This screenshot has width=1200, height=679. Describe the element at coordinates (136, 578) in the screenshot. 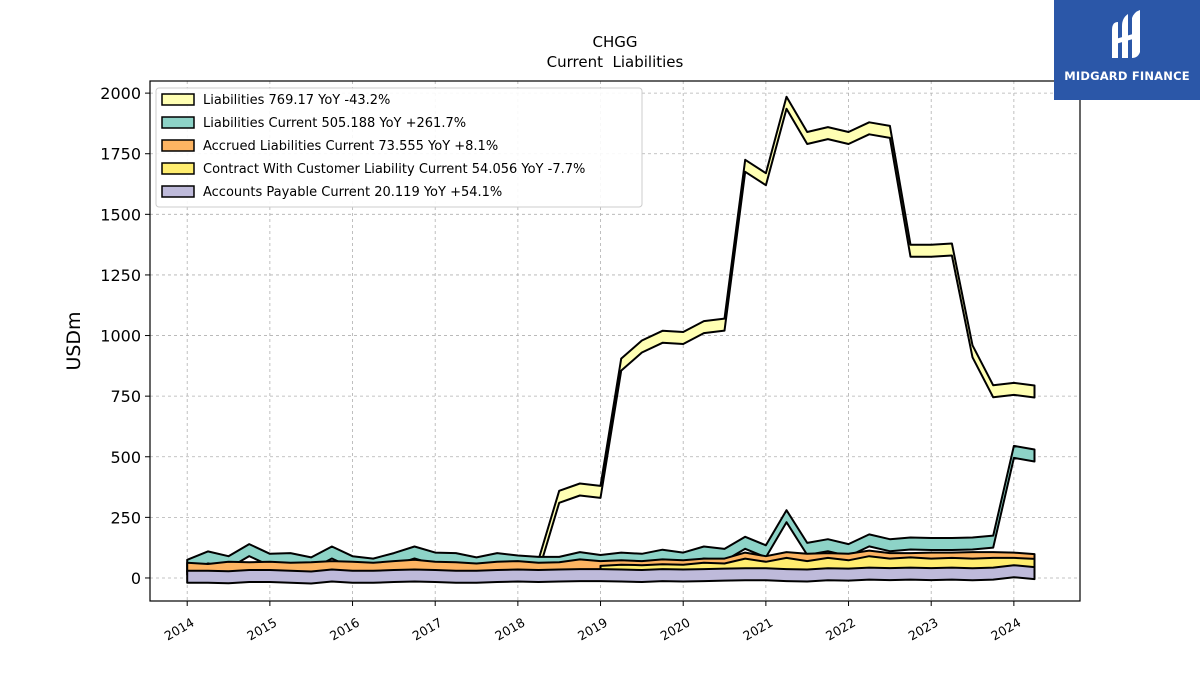

I see `y-tick-label: 0` at that location.